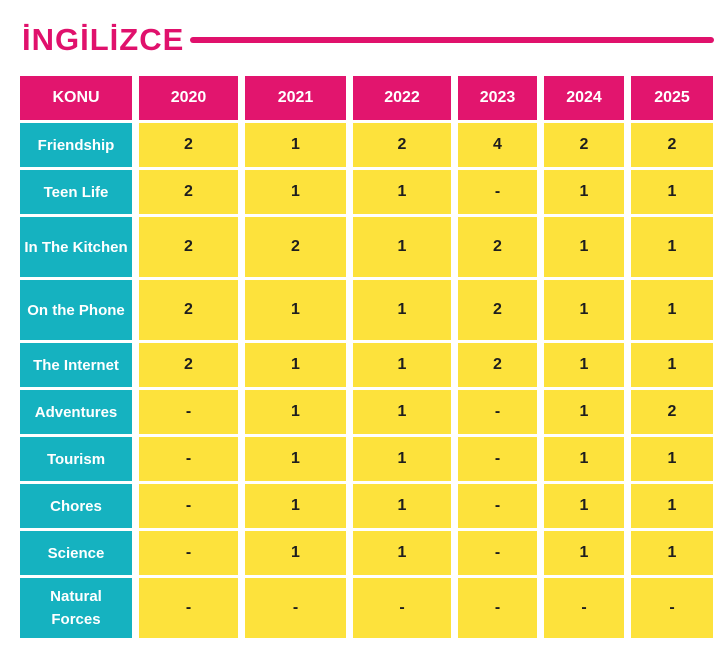  Describe the element at coordinates (76, 608) in the screenshot. I see `row-topic-natural-forces: Natural Forces` at that location.